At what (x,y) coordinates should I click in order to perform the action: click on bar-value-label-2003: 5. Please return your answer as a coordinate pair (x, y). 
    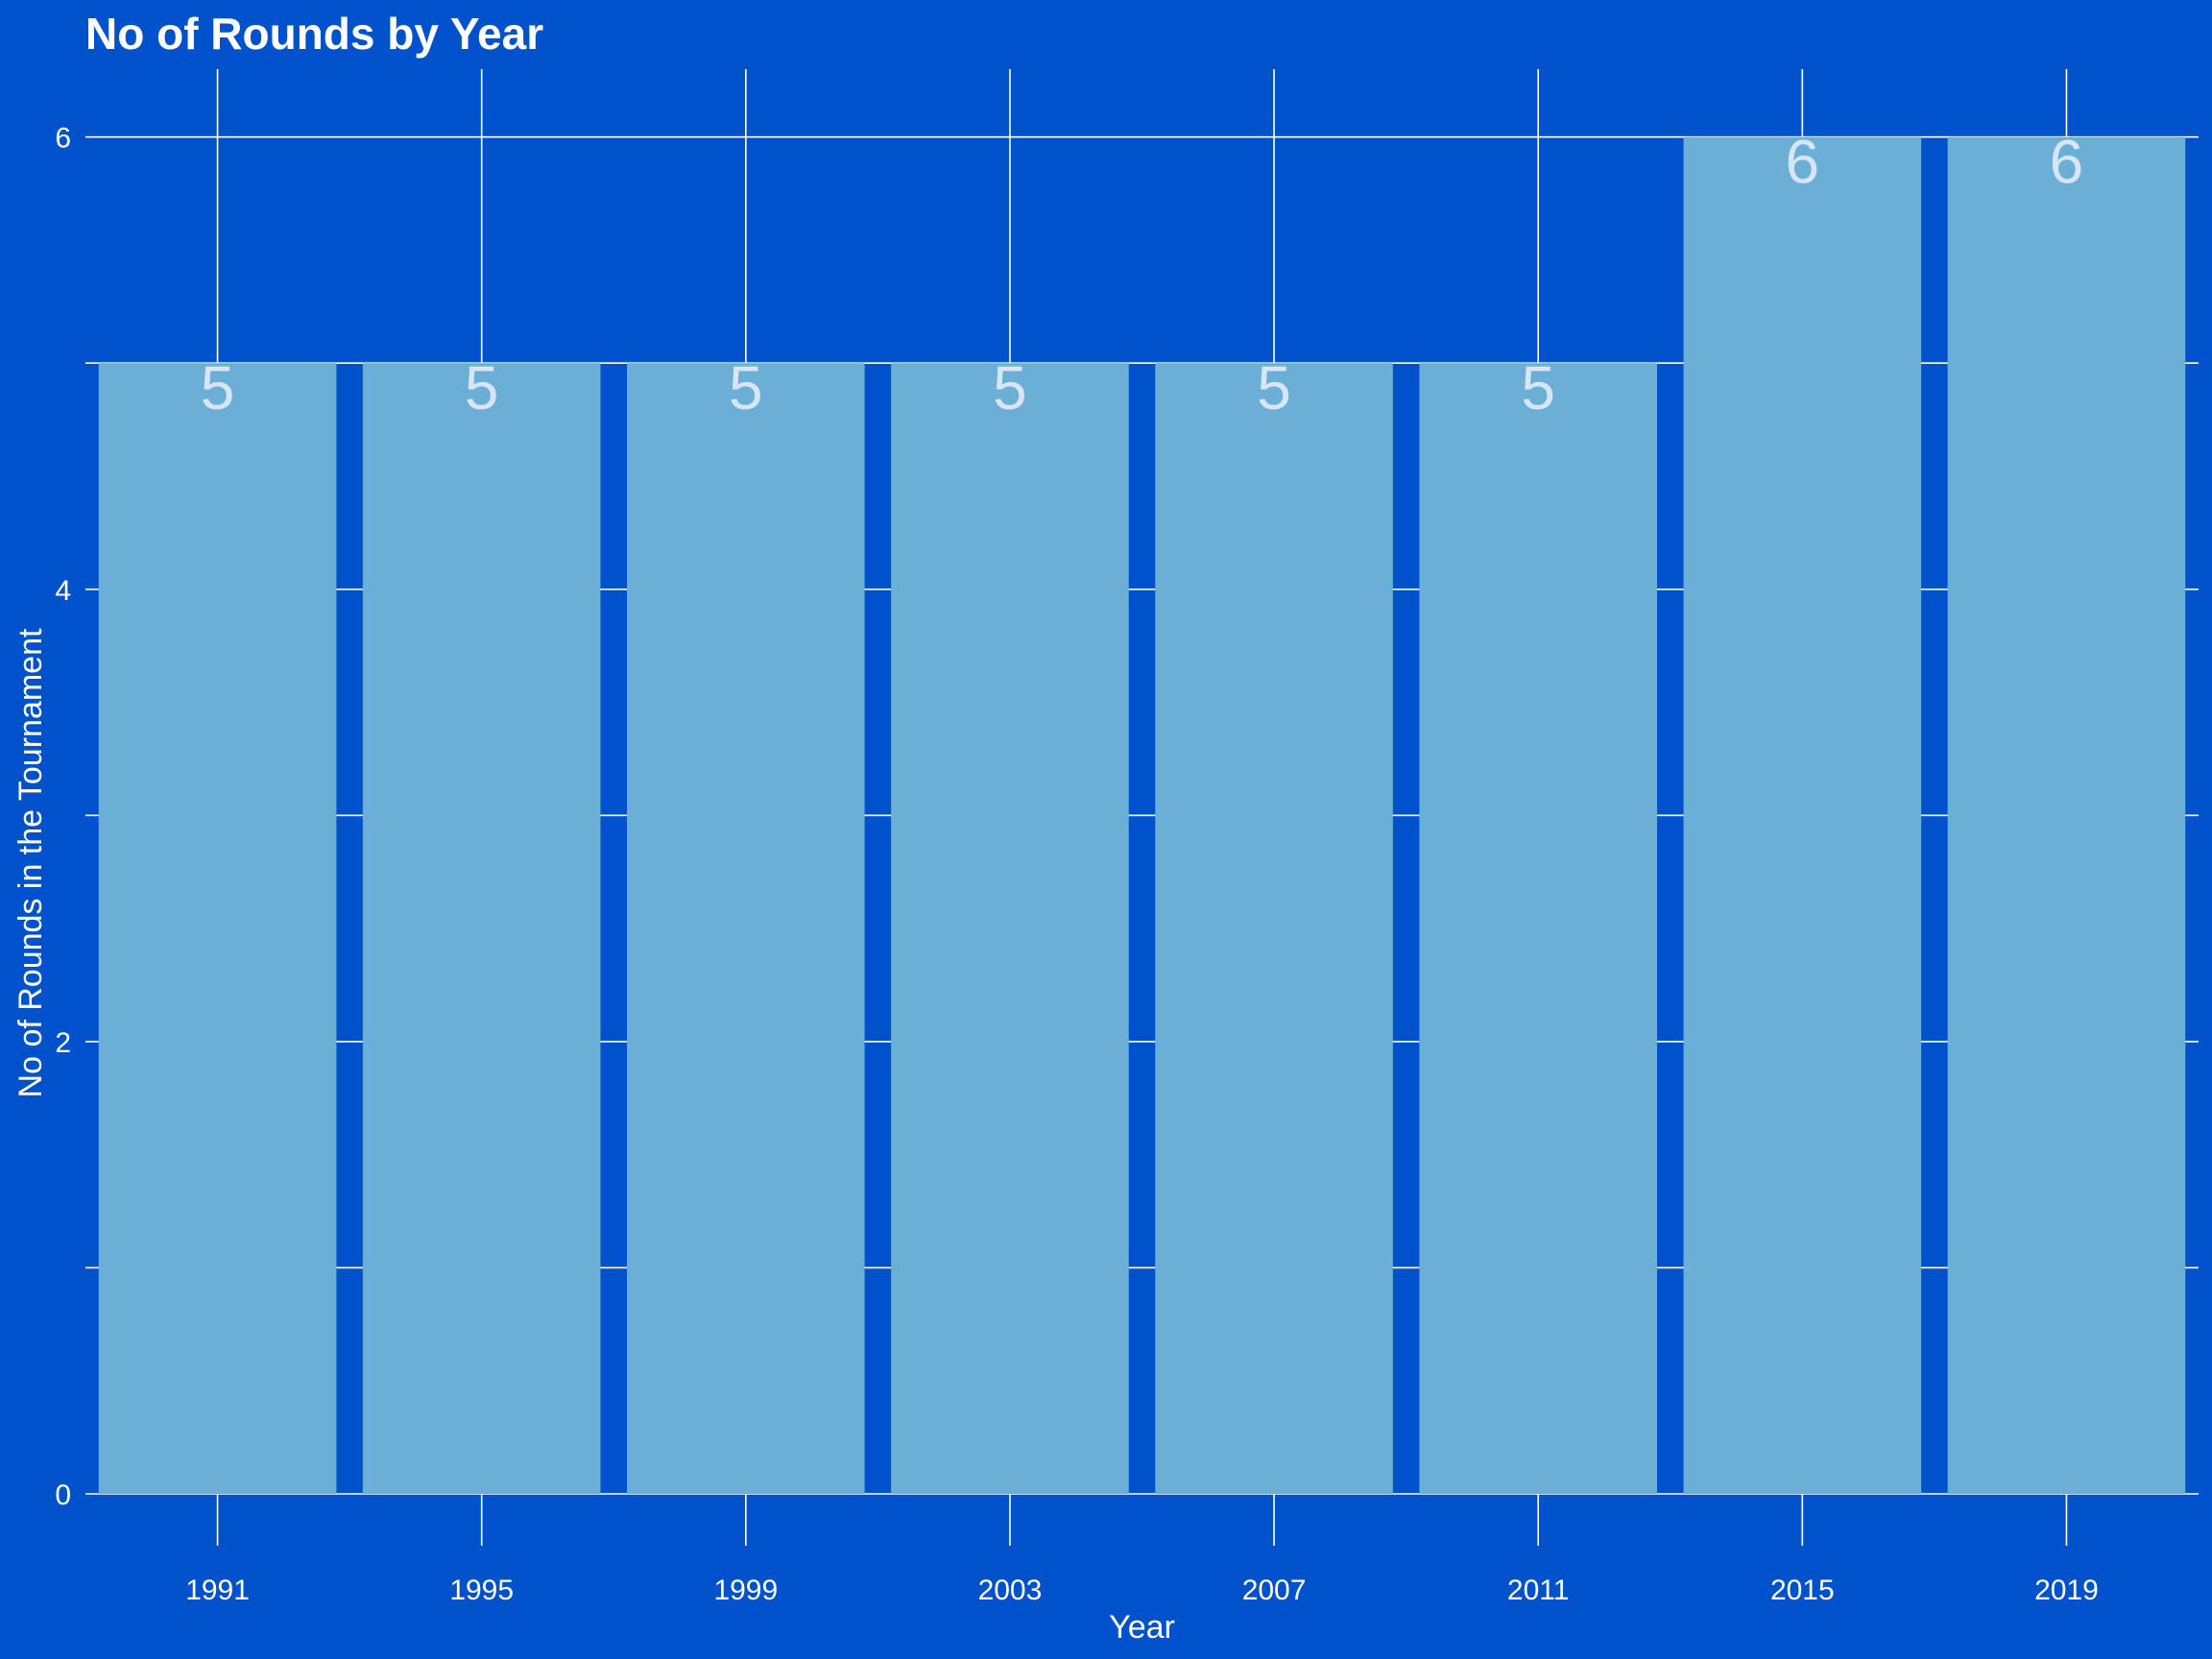
    Looking at the image, I should click on (1010, 387).